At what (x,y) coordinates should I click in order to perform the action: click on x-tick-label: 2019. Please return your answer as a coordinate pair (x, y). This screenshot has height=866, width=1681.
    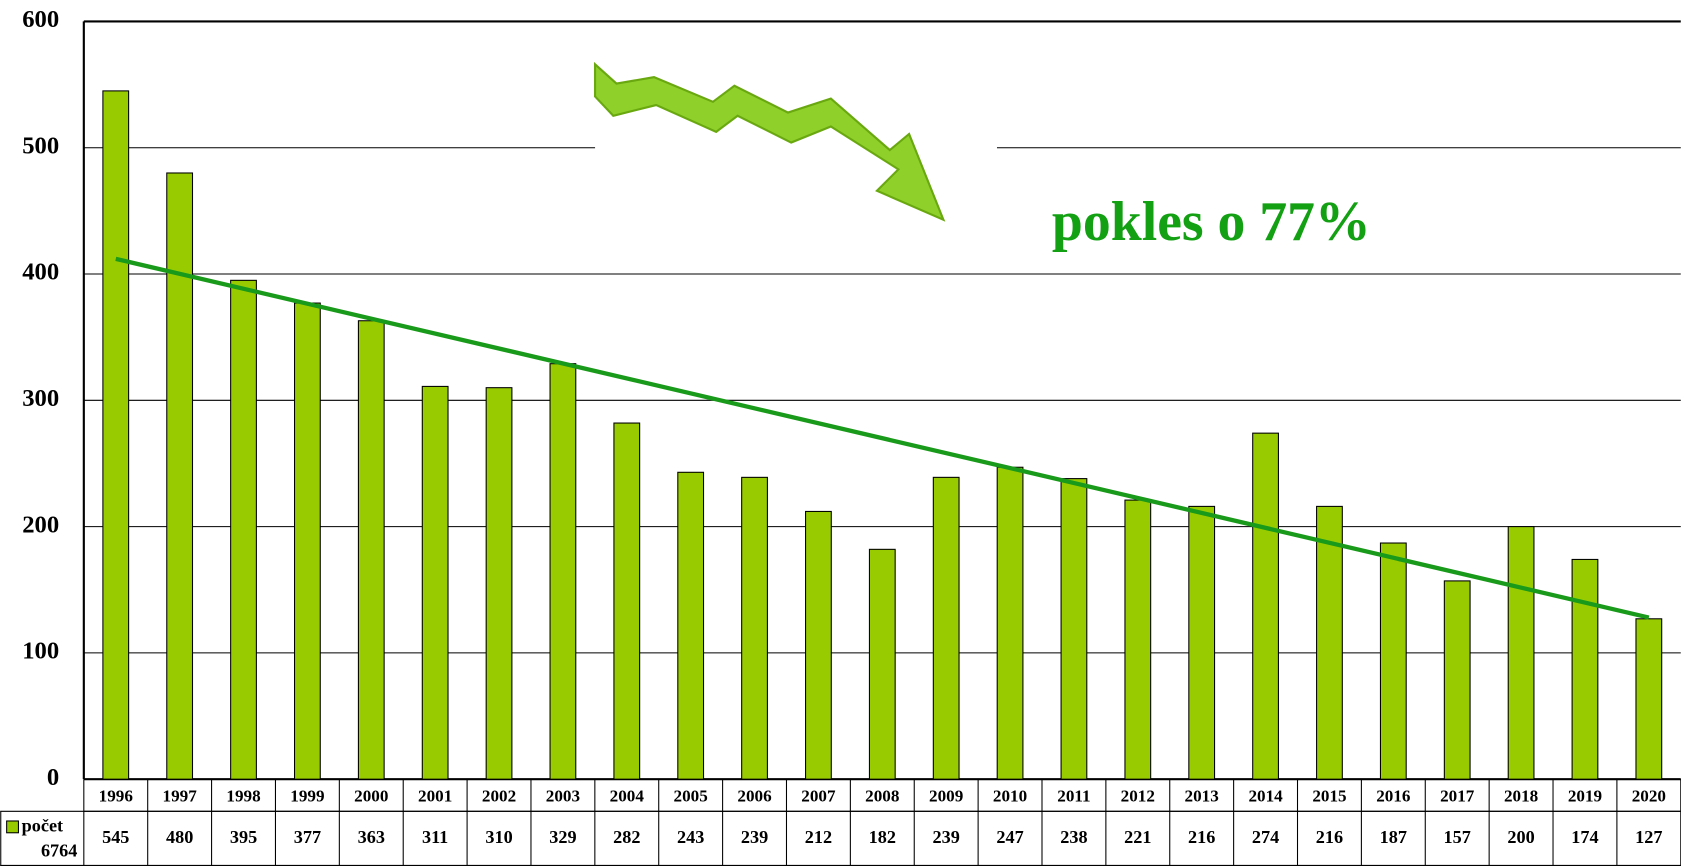
    Looking at the image, I should click on (1585, 795).